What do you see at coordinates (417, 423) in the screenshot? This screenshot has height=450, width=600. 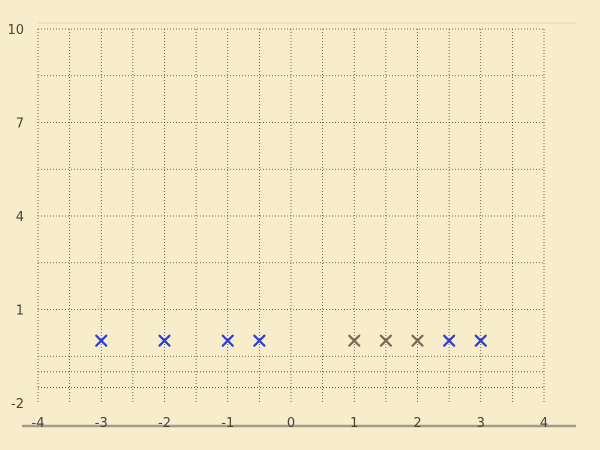 I see `x-tick-label: 2` at bounding box center [417, 423].